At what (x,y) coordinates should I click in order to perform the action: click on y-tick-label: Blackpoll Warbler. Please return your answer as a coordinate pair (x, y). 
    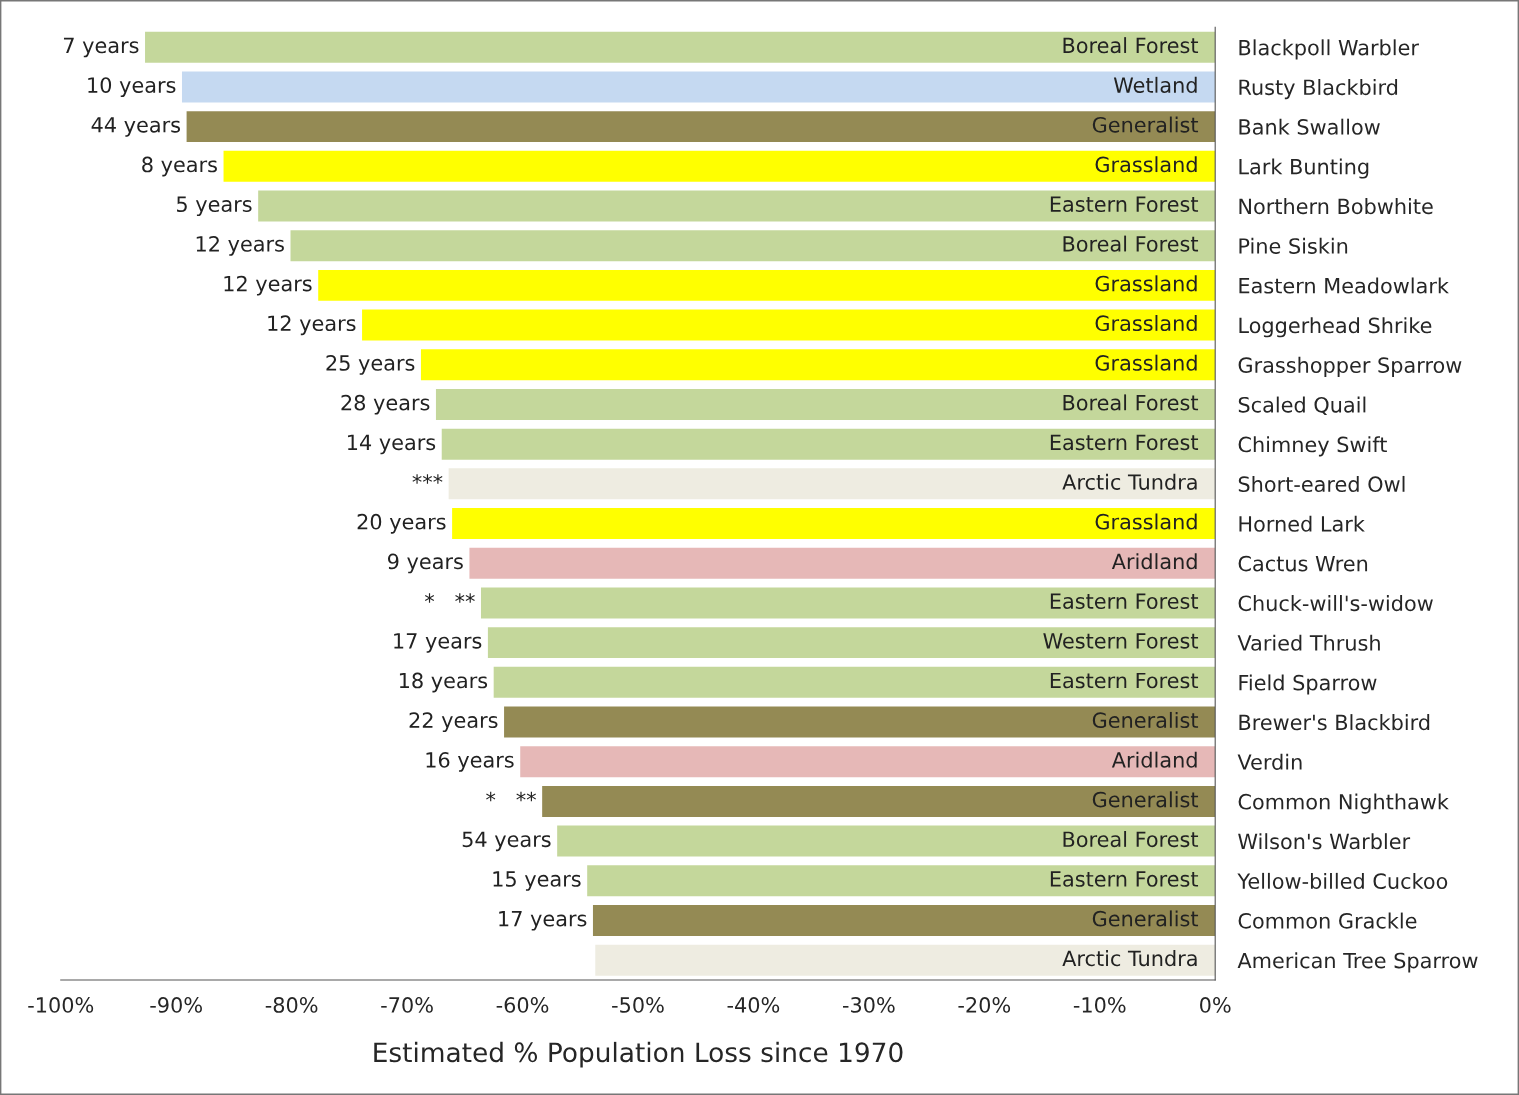
    Looking at the image, I should click on (1329, 49).